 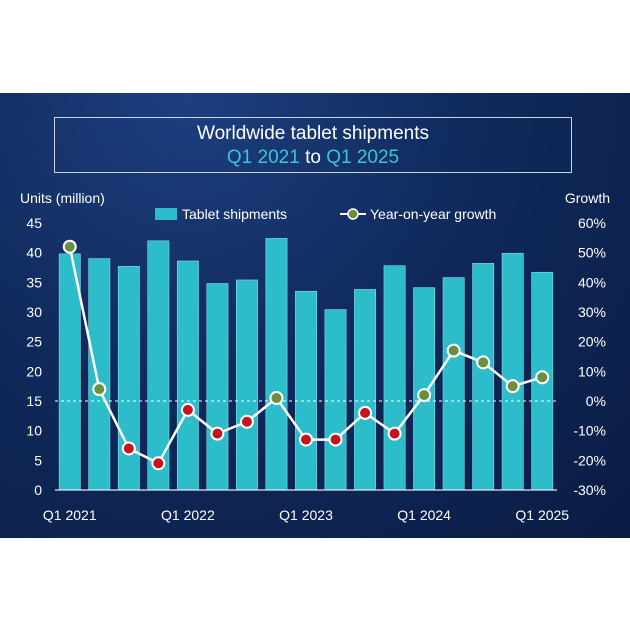 What do you see at coordinates (34, 342) in the screenshot?
I see `left-tick-label: 25` at bounding box center [34, 342].